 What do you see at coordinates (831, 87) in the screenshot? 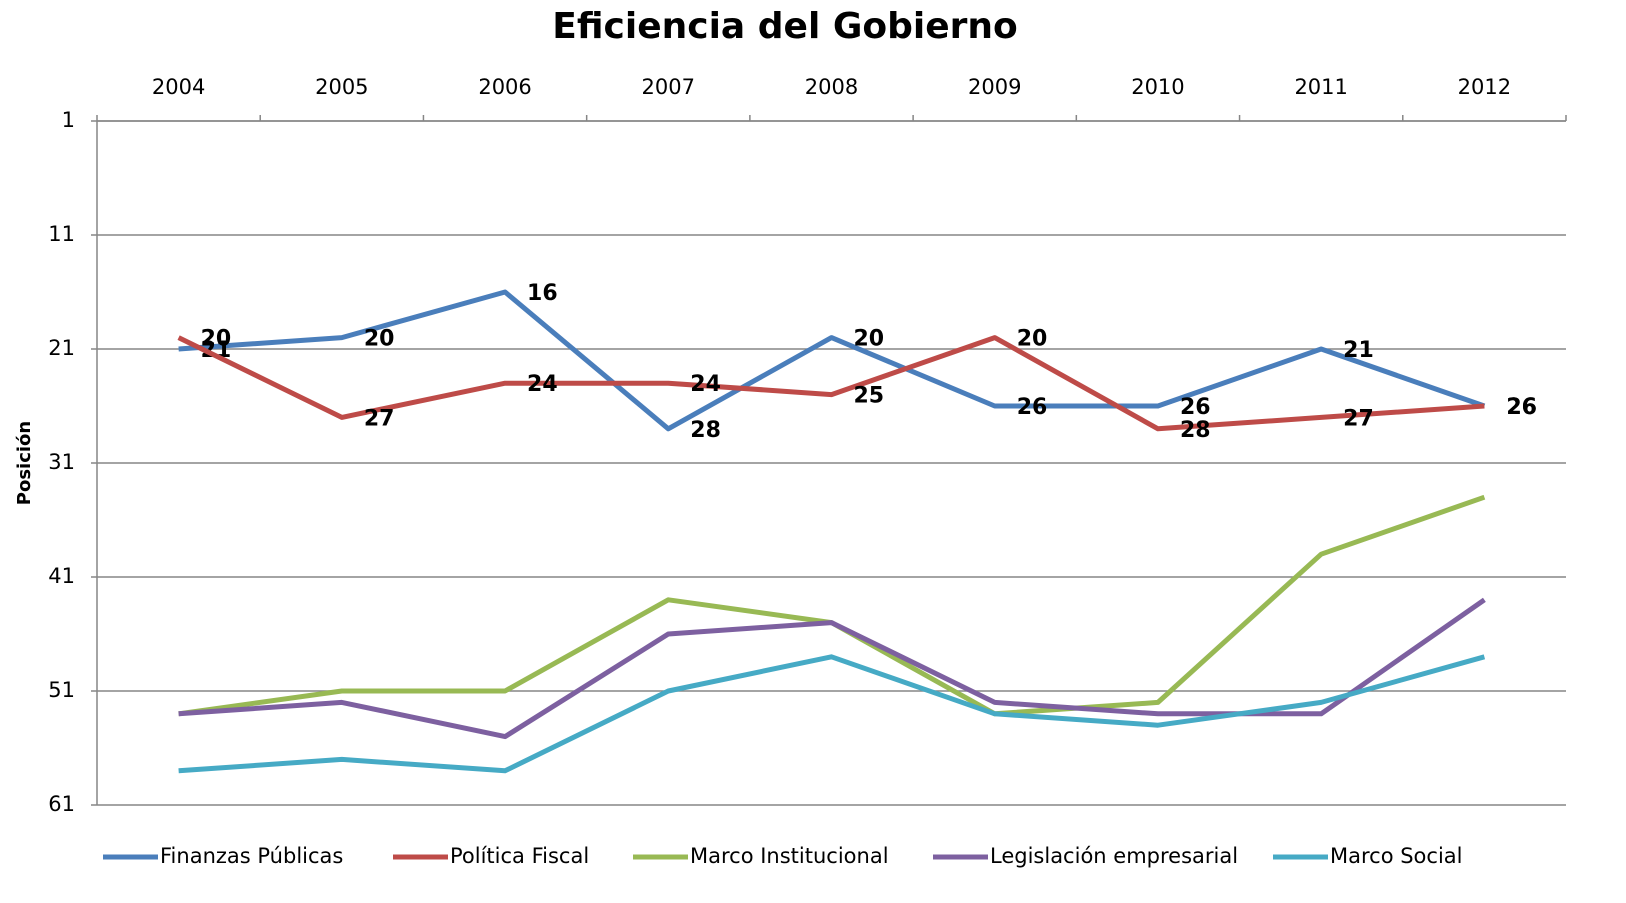
I see `x-tick-label: 2008` at bounding box center [831, 87].